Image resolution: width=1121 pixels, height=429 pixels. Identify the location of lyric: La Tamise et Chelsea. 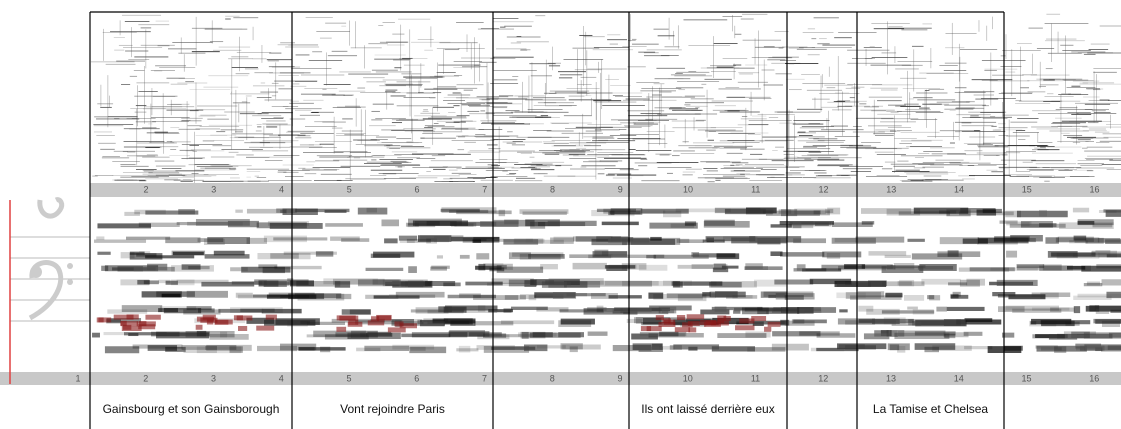
(931, 409).